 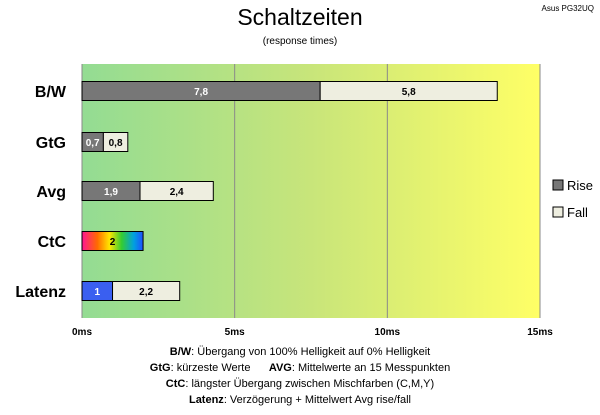 I want to click on legend-swatch-rise, so click(x=558, y=185).